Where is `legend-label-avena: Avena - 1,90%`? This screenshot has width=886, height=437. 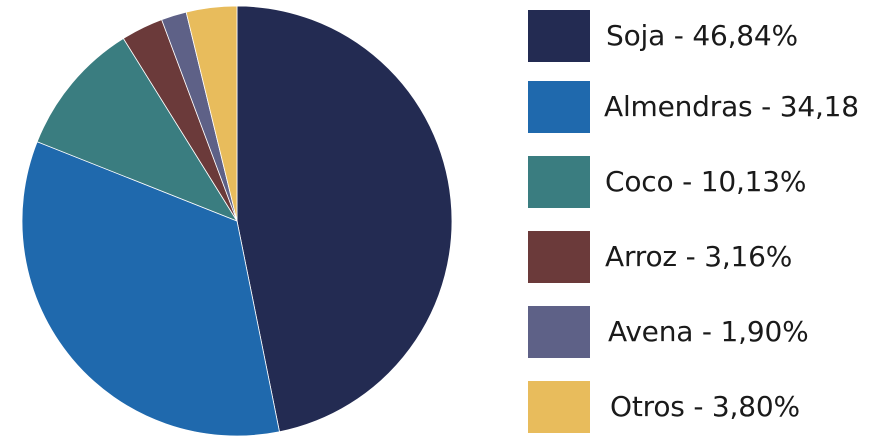
legend-label-avena: Avena - 1,90% is located at coordinates (708, 331).